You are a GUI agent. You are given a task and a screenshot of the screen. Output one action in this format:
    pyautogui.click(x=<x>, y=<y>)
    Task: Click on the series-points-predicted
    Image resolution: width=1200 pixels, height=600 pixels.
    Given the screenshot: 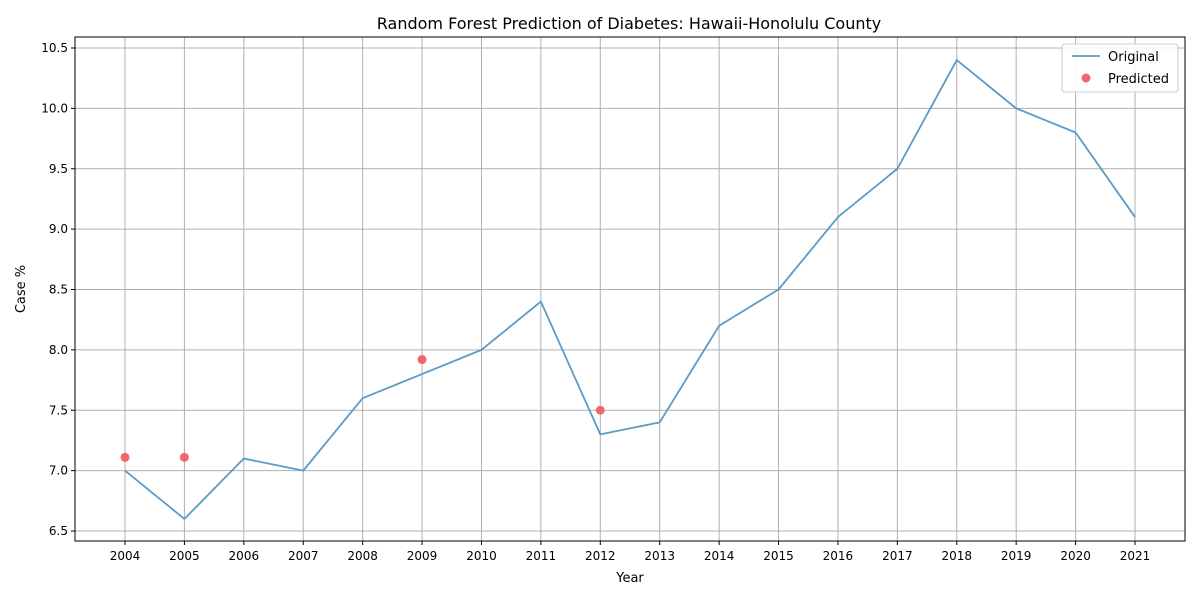 What is the action you would take?
    pyautogui.click(x=362, y=408)
    